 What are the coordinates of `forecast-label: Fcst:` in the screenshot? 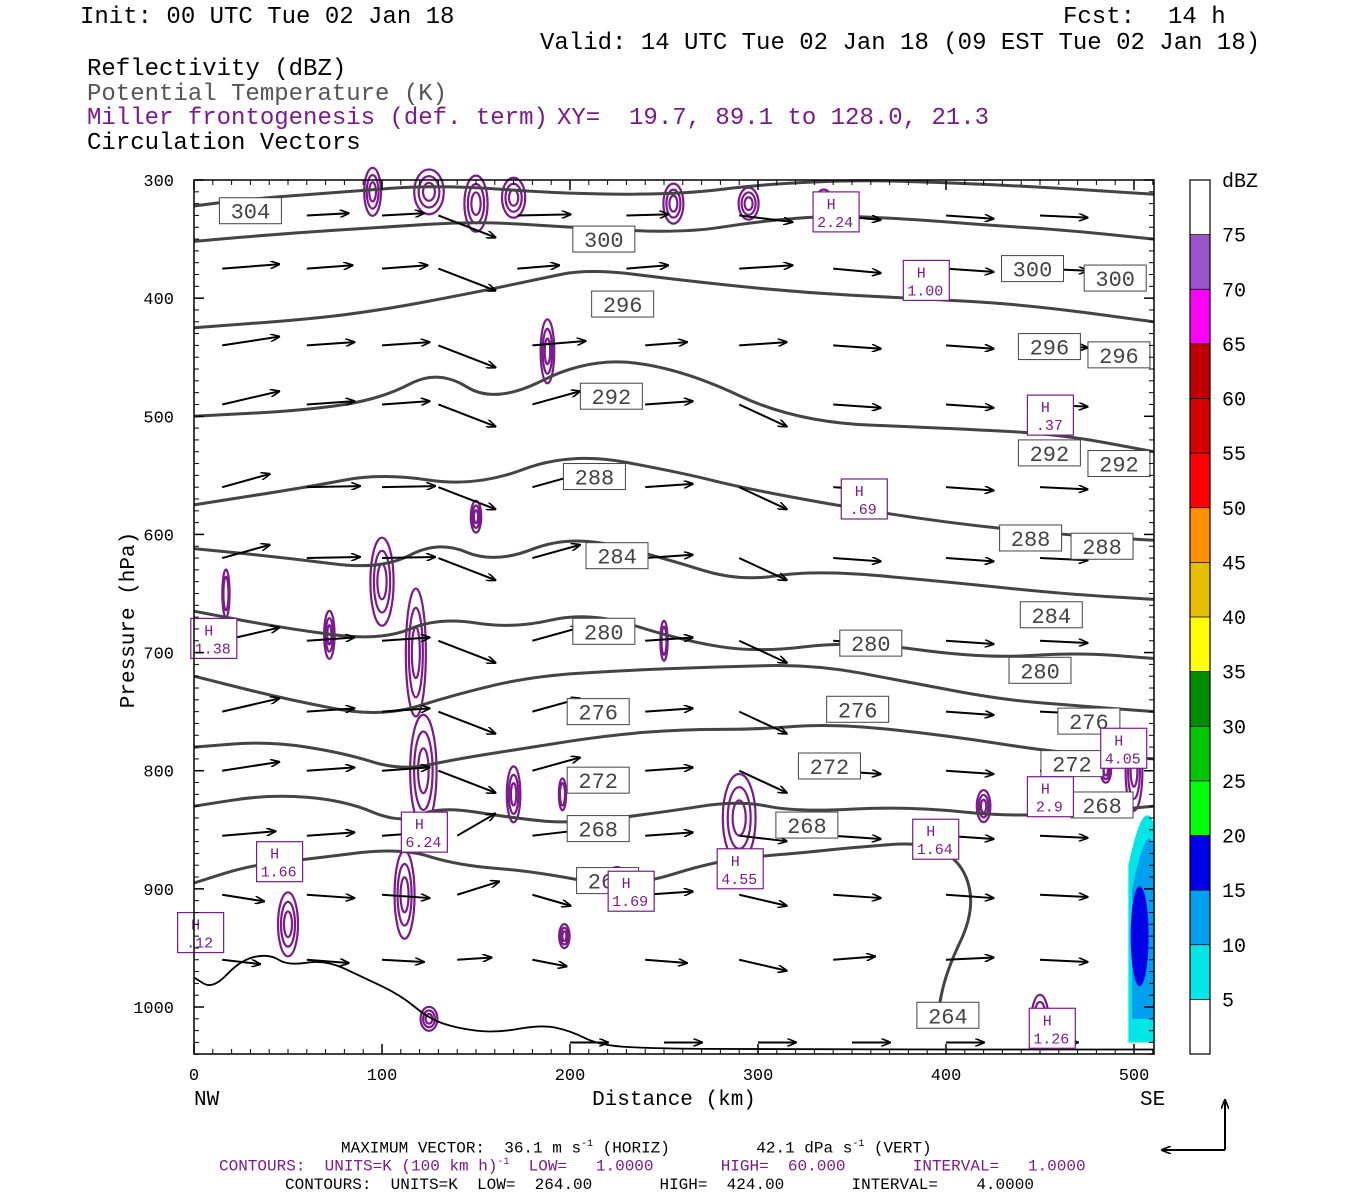 It's located at (1099, 17).